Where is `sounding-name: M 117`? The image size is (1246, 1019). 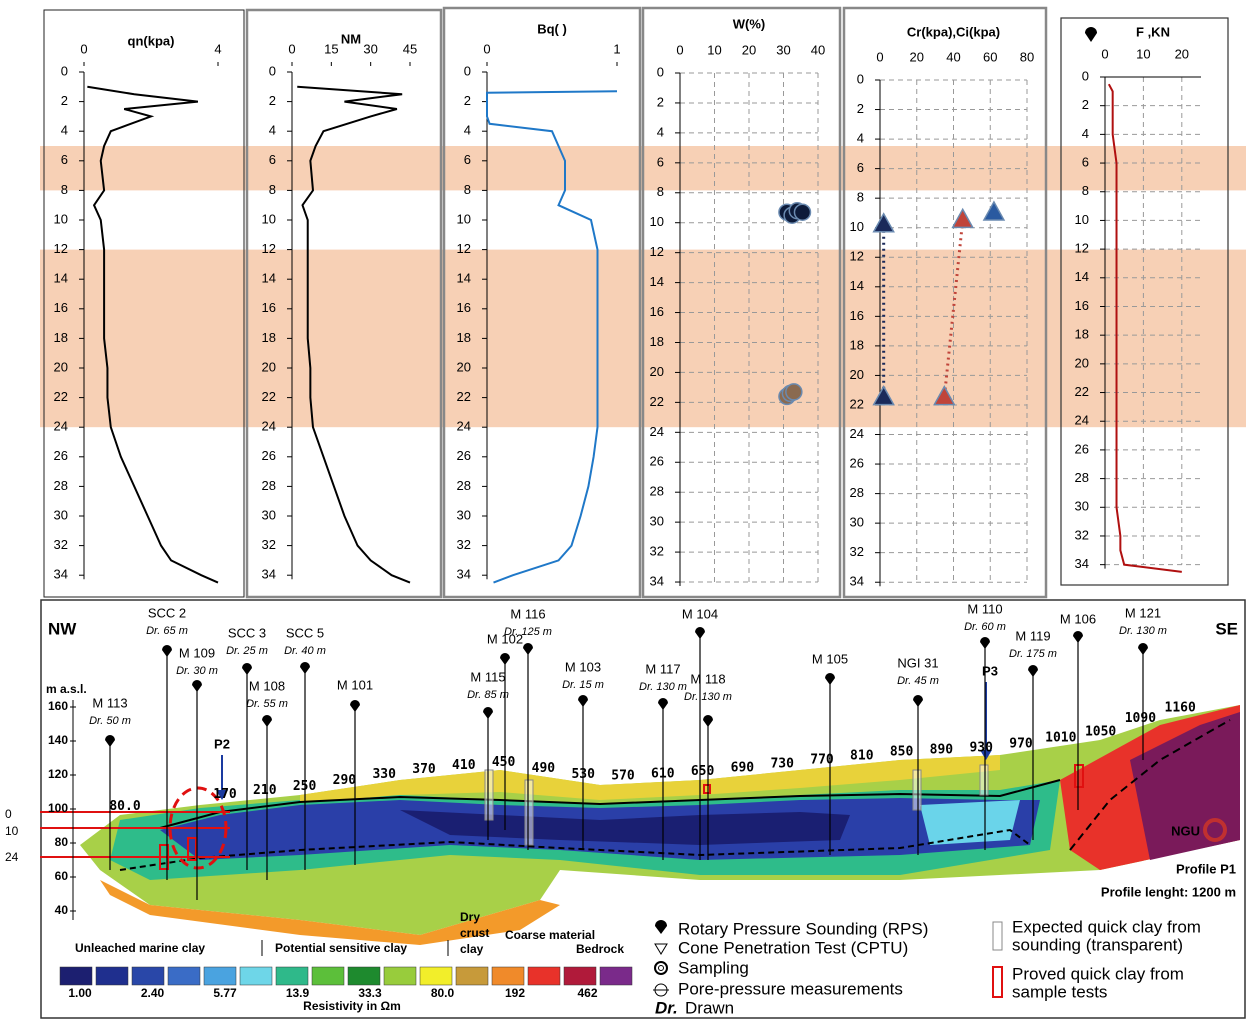
sounding-name: M 117 is located at coordinates (662, 668).